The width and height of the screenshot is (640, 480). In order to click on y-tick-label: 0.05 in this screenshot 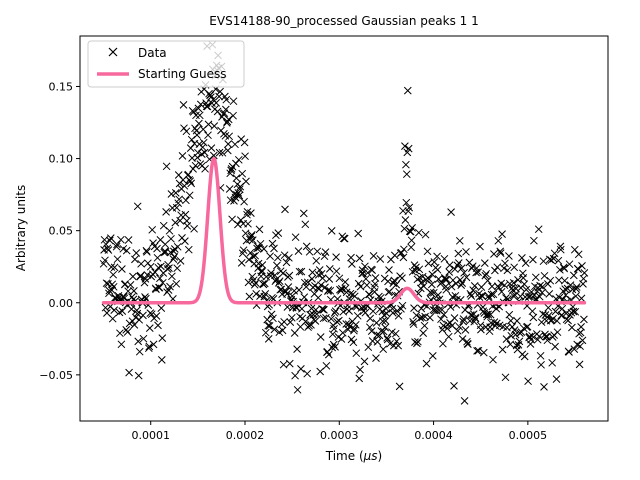, I will do `click(61, 231)`.